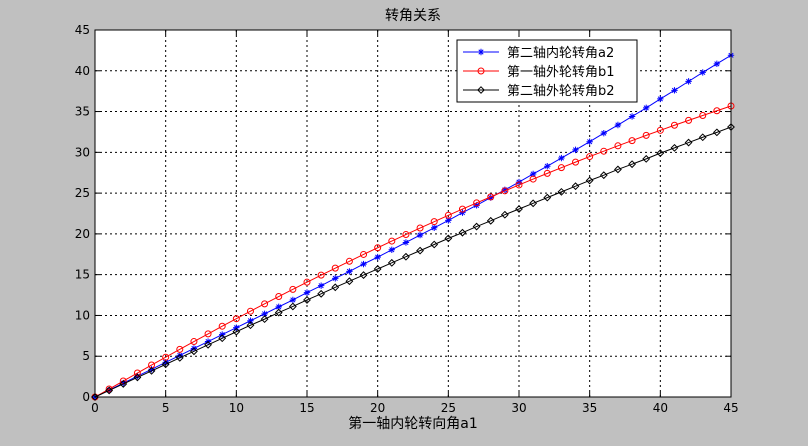 The image size is (808, 446). Describe the element at coordinates (561, 72) in the screenshot. I see `legend-label: 第一轴外轮转角b1` at that location.